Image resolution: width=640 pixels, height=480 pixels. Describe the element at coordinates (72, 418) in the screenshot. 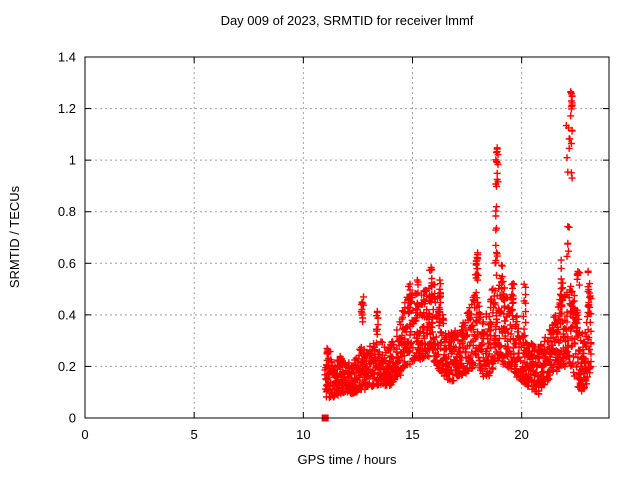

I see `y-tick-label: 0` at that location.